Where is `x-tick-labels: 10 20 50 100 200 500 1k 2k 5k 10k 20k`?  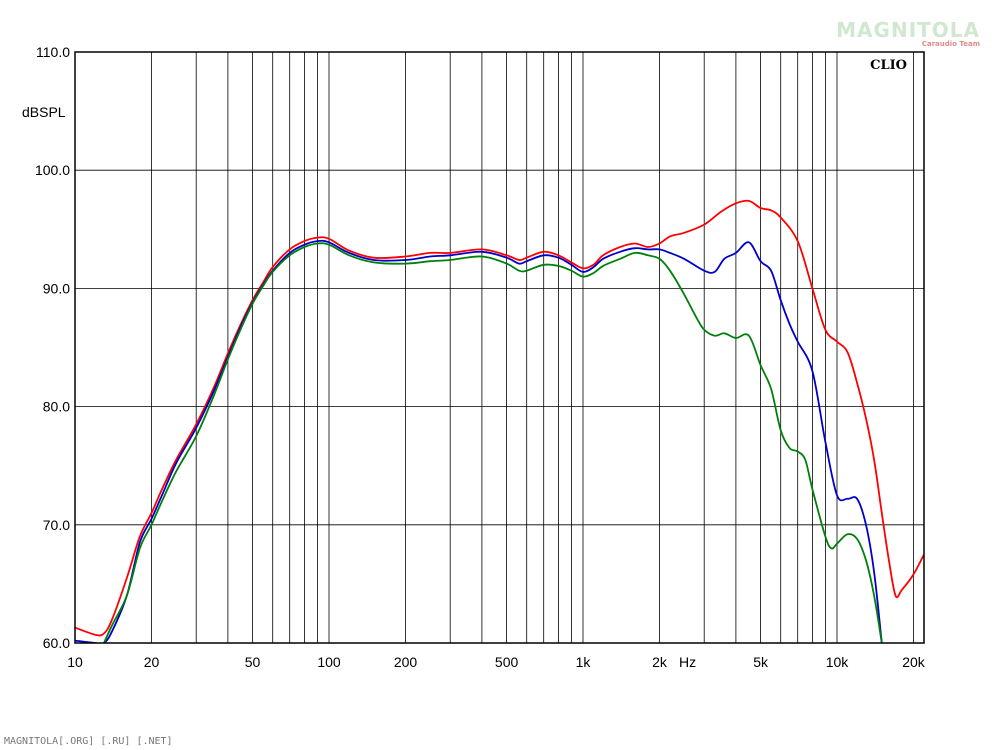
x-tick-labels: 10 20 50 100 200 500 1k 2k 5k 10k 20k is located at coordinates (496, 662).